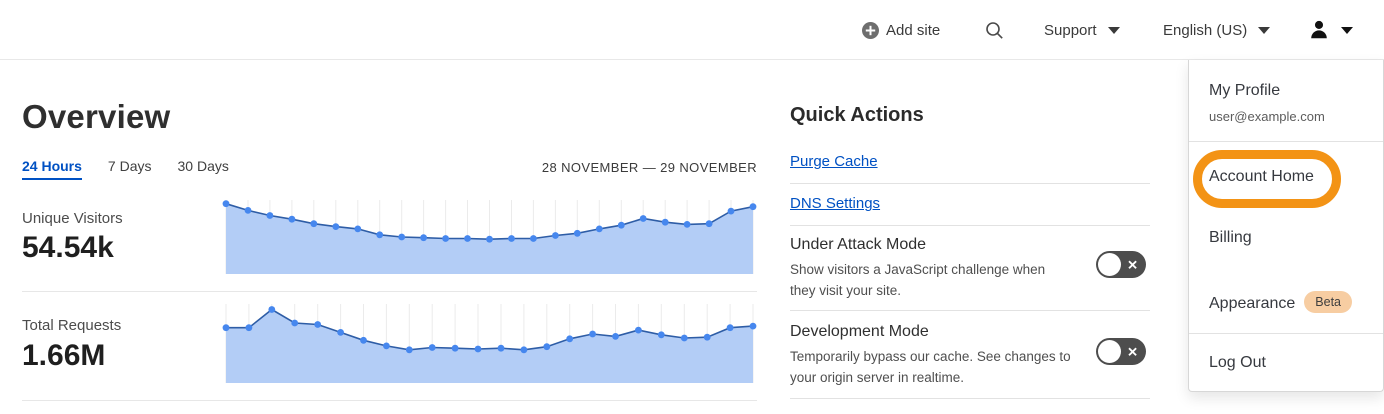 Image resolution: width=1384 pixels, height=414 pixels. I want to click on purge-cache-link: Purge Cache, so click(834, 161).